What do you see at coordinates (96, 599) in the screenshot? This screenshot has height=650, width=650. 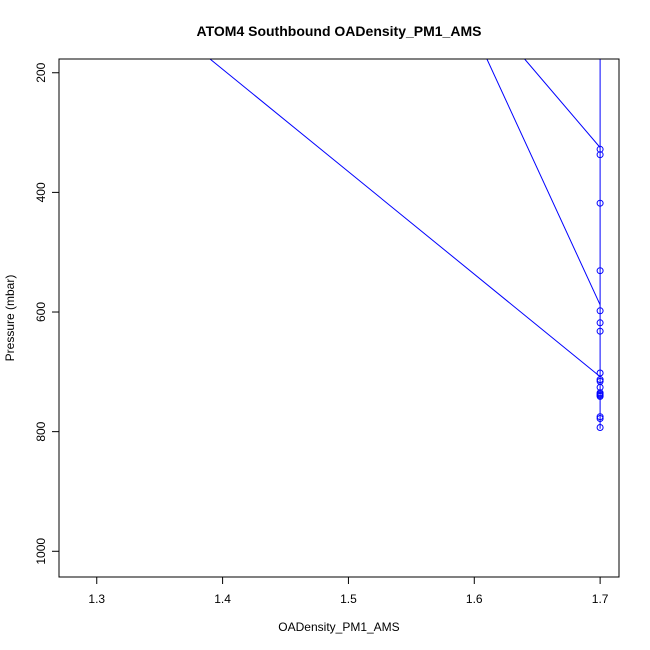 I see `x-tick-label: 1.3` at bounding box center [96, 599].